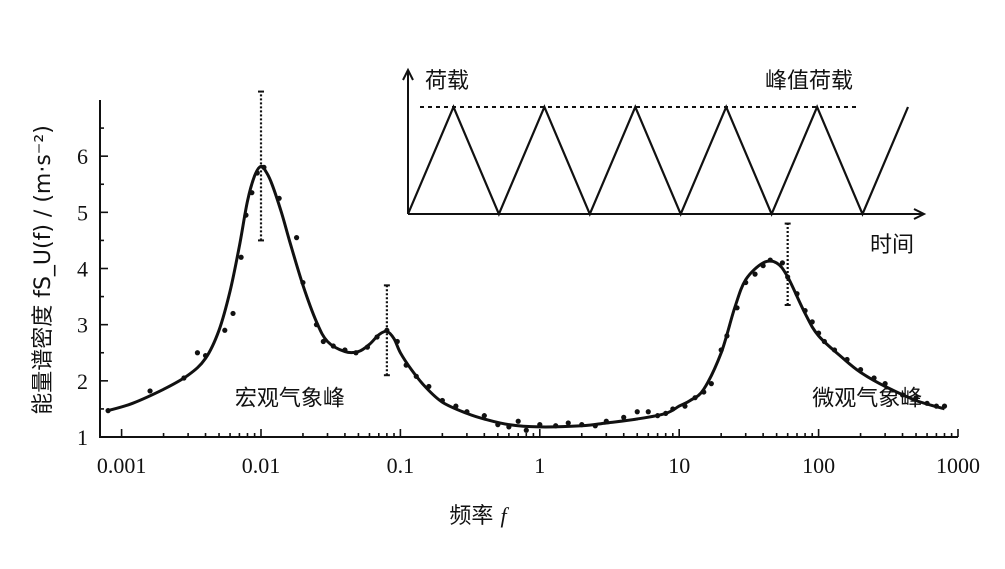  Describe the element at coordinates (667, 214) in the screenshot. I see `inset-x-axis` at that location.